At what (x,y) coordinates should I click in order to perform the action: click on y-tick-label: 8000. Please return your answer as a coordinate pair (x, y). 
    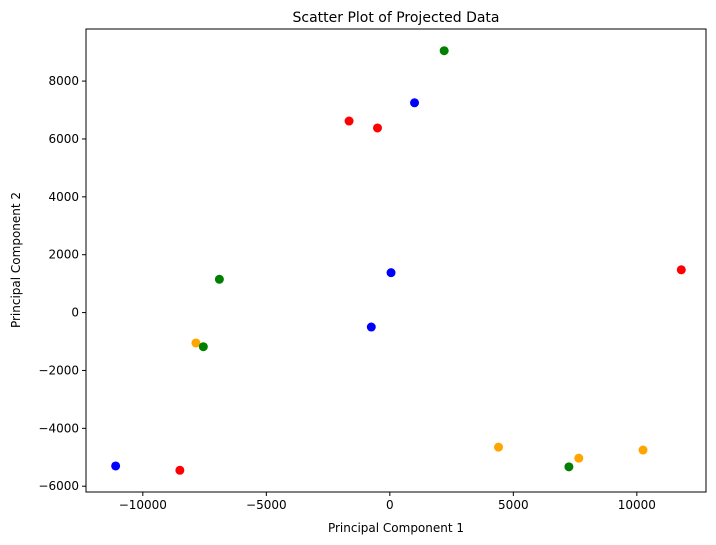
    Looking at the image, I should click on (63, 81).